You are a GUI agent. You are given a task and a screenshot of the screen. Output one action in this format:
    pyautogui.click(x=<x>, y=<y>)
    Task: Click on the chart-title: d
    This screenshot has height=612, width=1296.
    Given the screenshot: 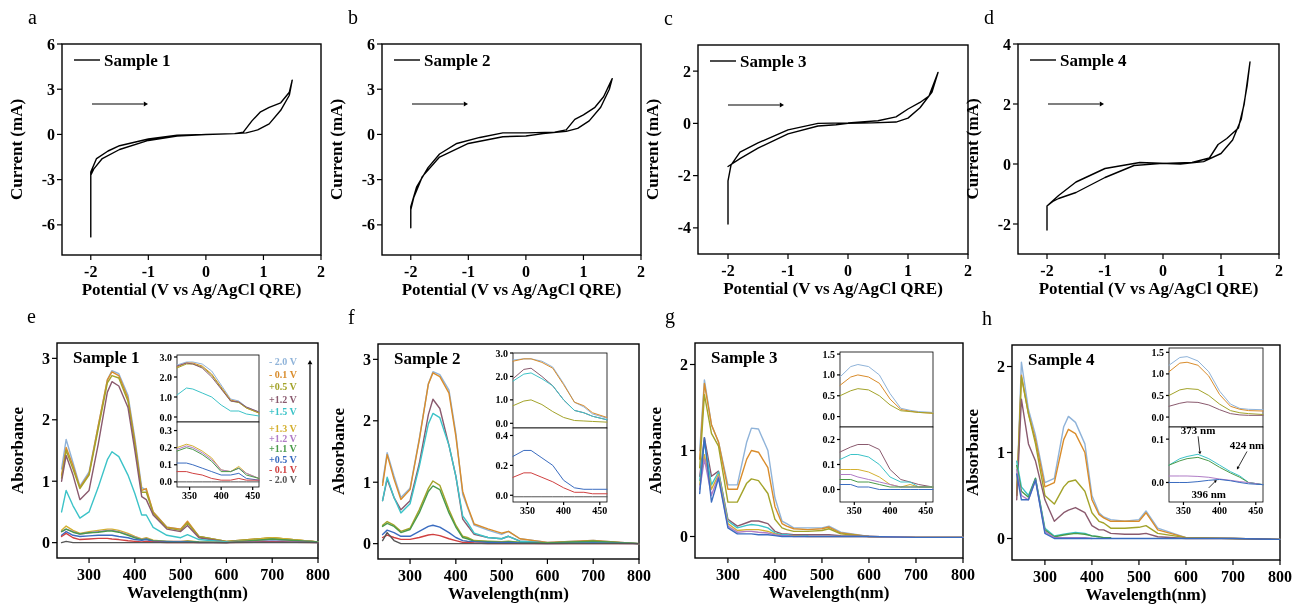 What is the action you would take?
    pyautogui.click(x=989, y=17)
    